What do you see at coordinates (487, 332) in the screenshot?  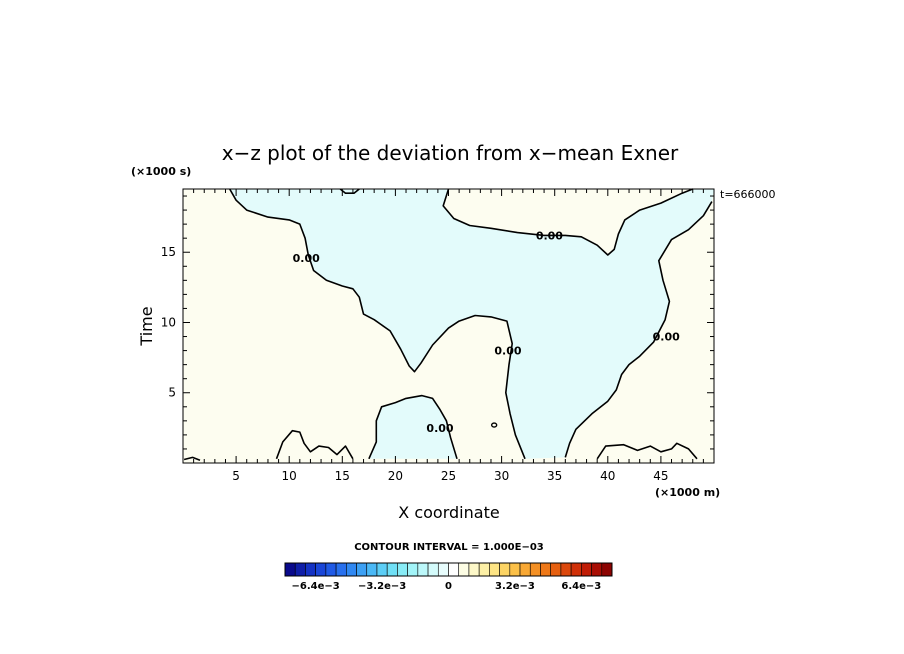 I see `contour-labels: 0.00 0.00 0.00 0.00 0.00` at bounding box center [487, 332].